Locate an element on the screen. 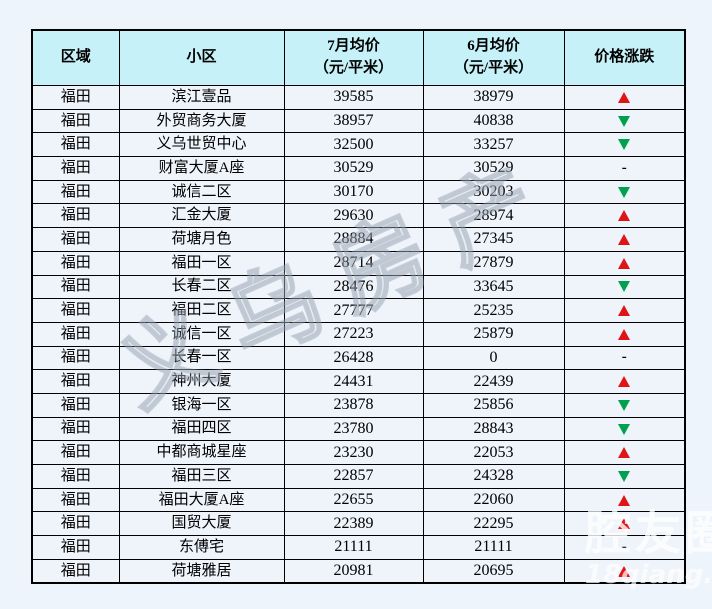 This screenshot has height=609, width=712. cell-july-price: 30170 is located at coordinates (353, 192).